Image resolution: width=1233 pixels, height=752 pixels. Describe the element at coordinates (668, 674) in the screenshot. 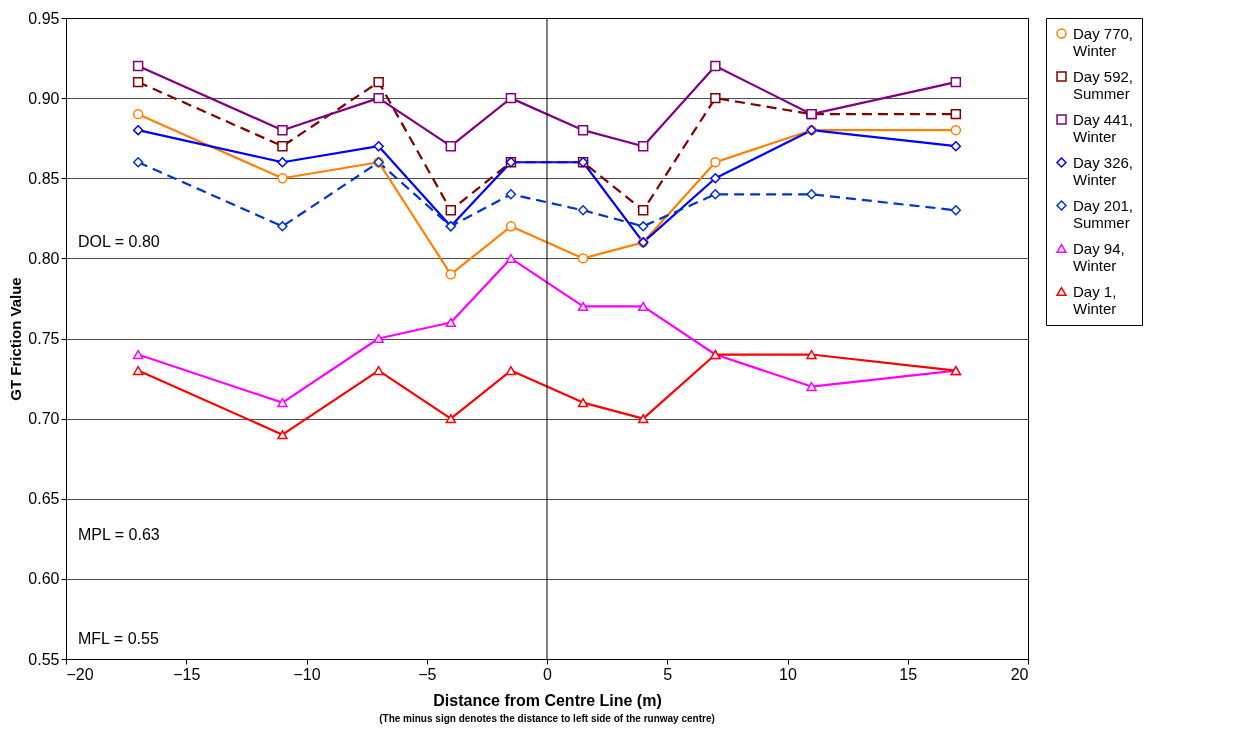

I see `x-tick-label: 5` at that location.